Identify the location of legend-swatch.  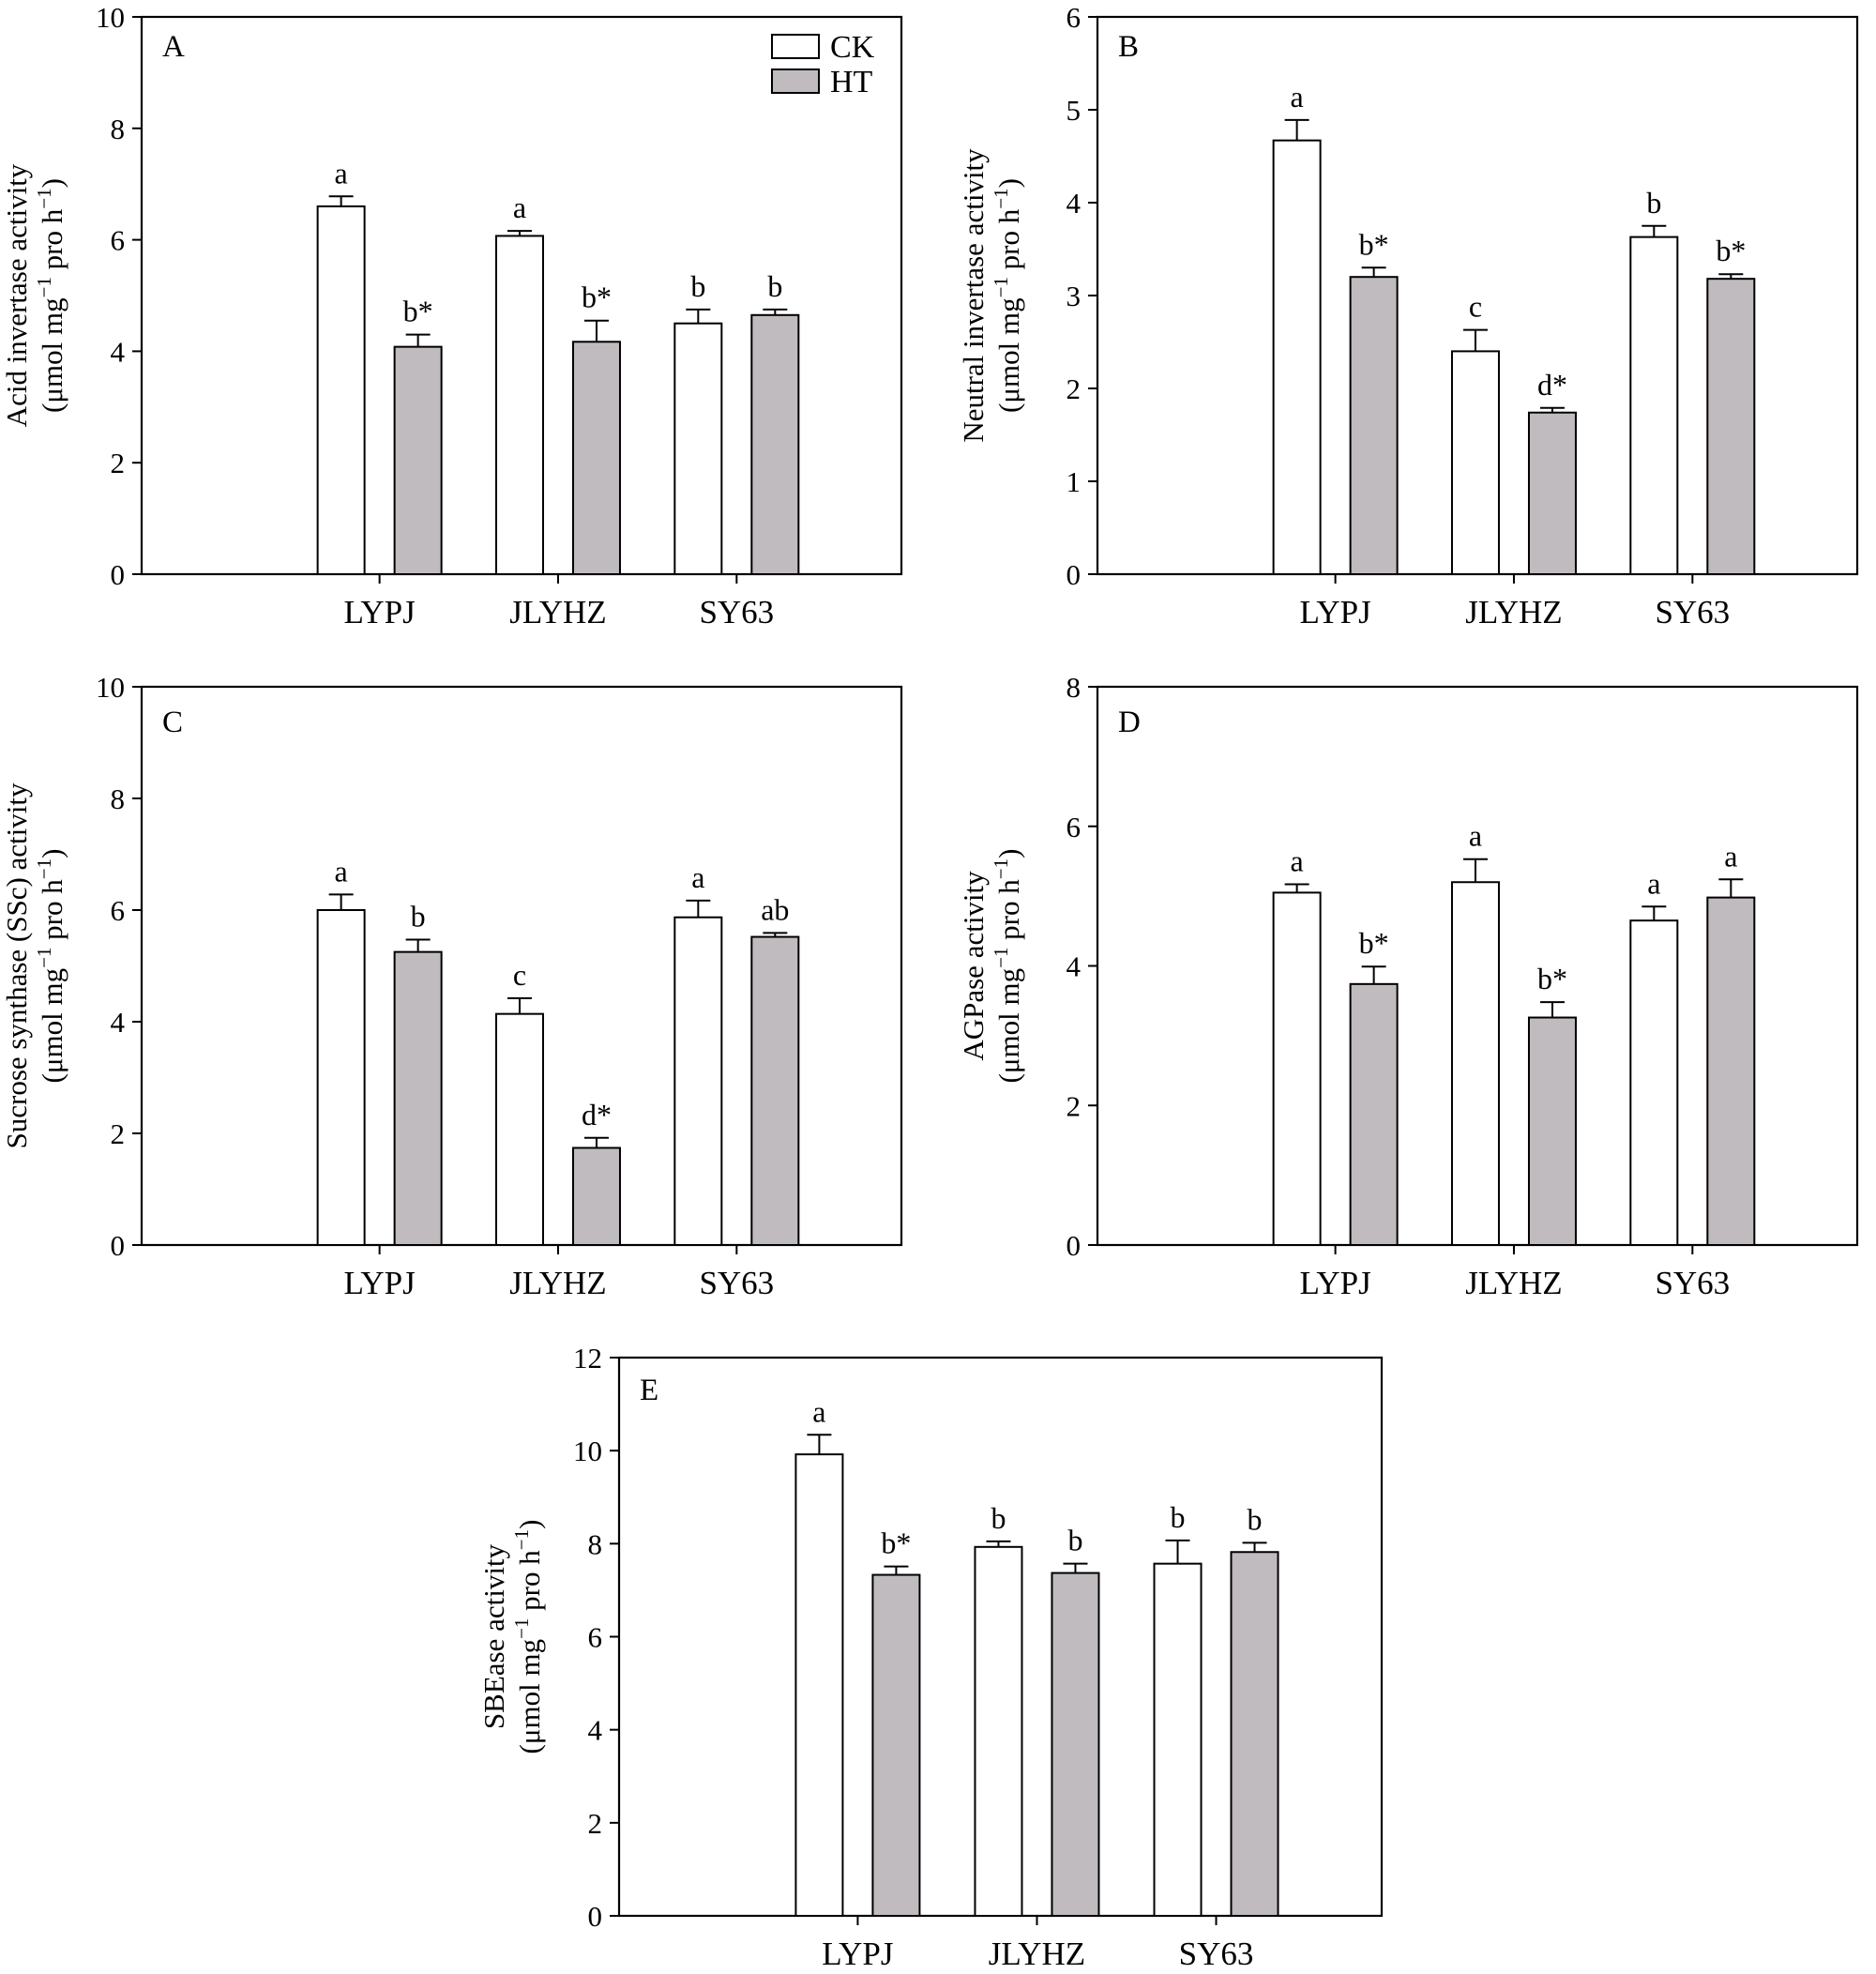
(795, 46).